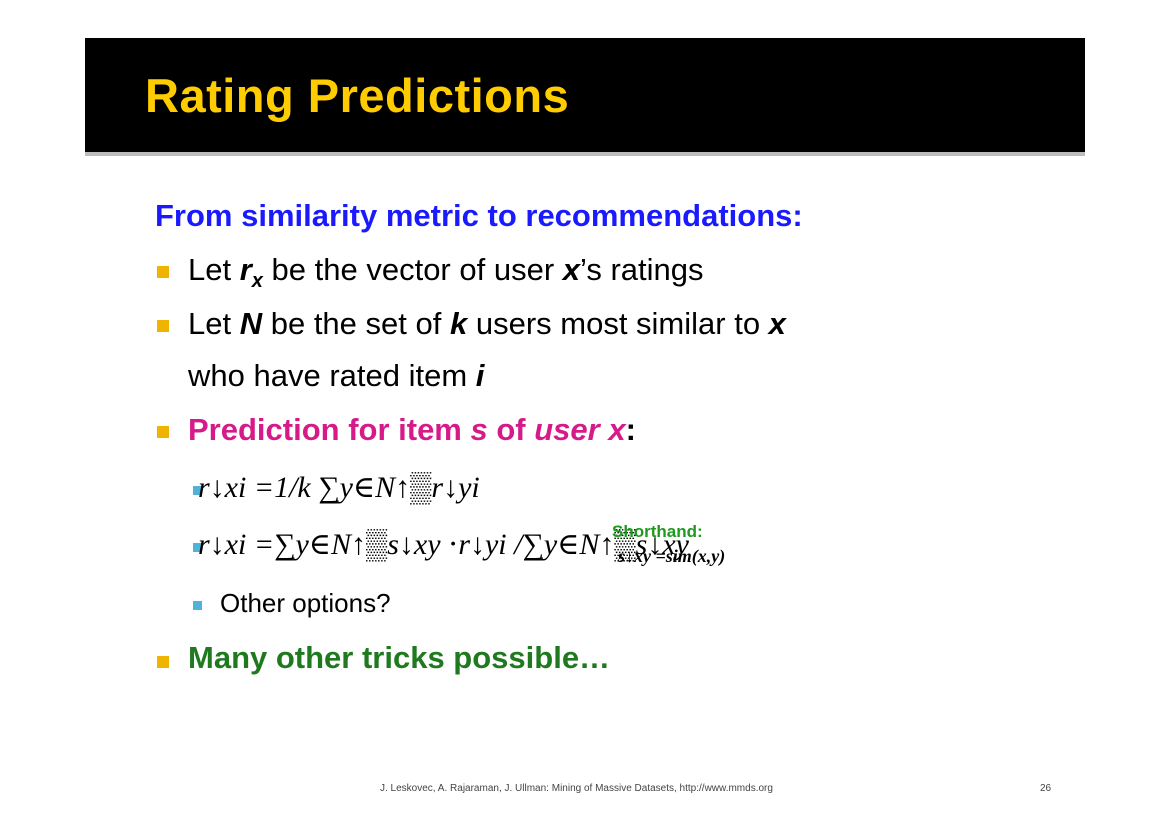  I want to click on text-span: Prediction for item, so click(329, 429).